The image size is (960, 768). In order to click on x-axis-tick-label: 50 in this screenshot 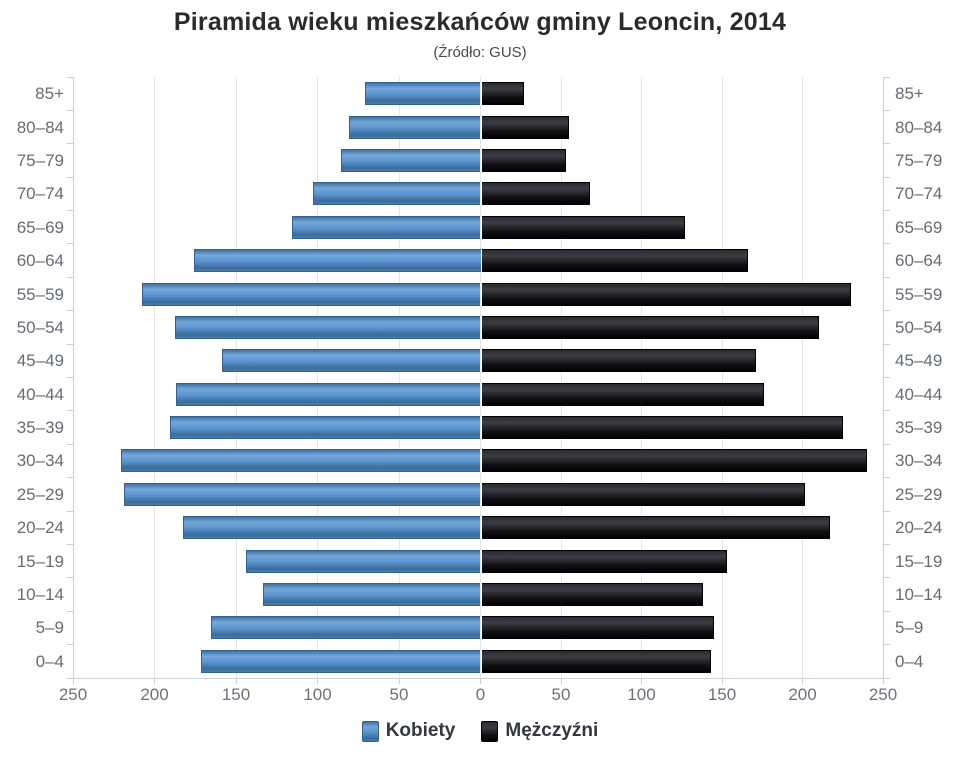, I will do `click(561, 694)`.